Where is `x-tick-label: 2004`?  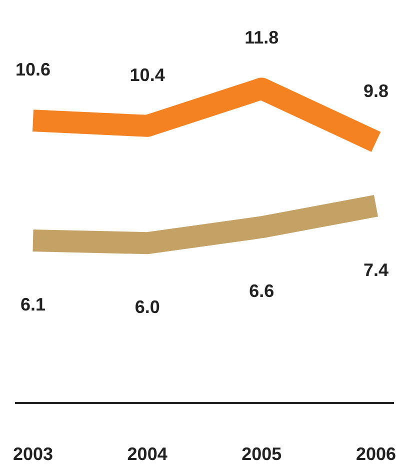 x-tick-label: 2004 is located at coordinates (147, 454).